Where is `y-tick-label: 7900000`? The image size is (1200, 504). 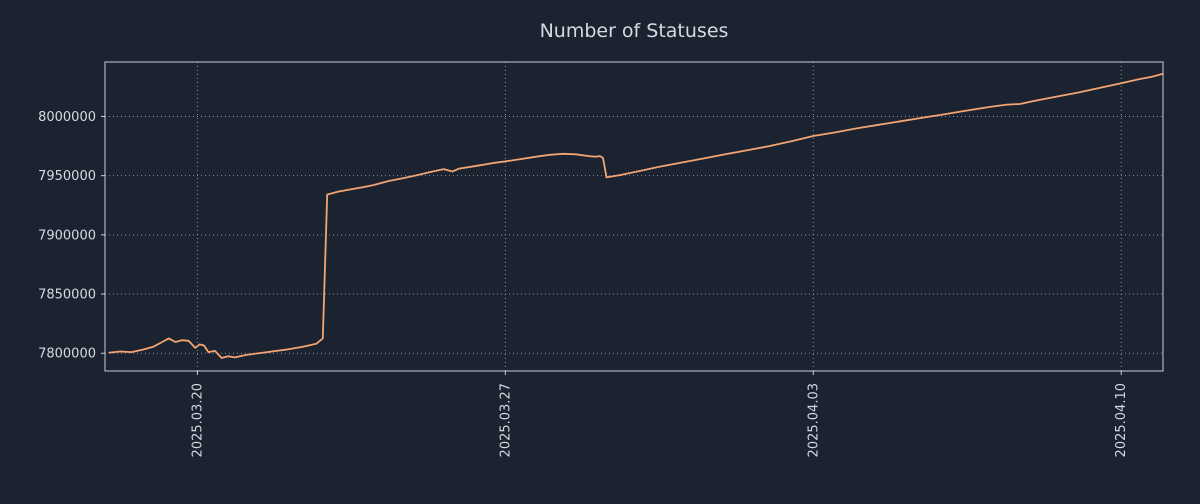
y-tick-label: 7900000 is located at coordinates (67, 235).